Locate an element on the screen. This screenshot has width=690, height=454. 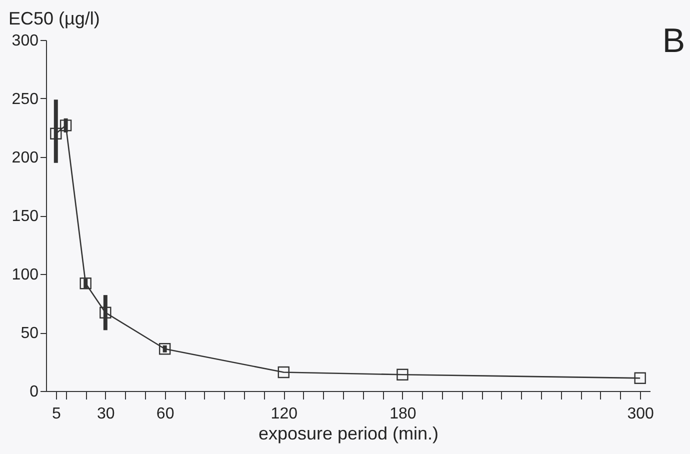
x-axis-title: exposure period (min.) is located at coordinates (348, 434).